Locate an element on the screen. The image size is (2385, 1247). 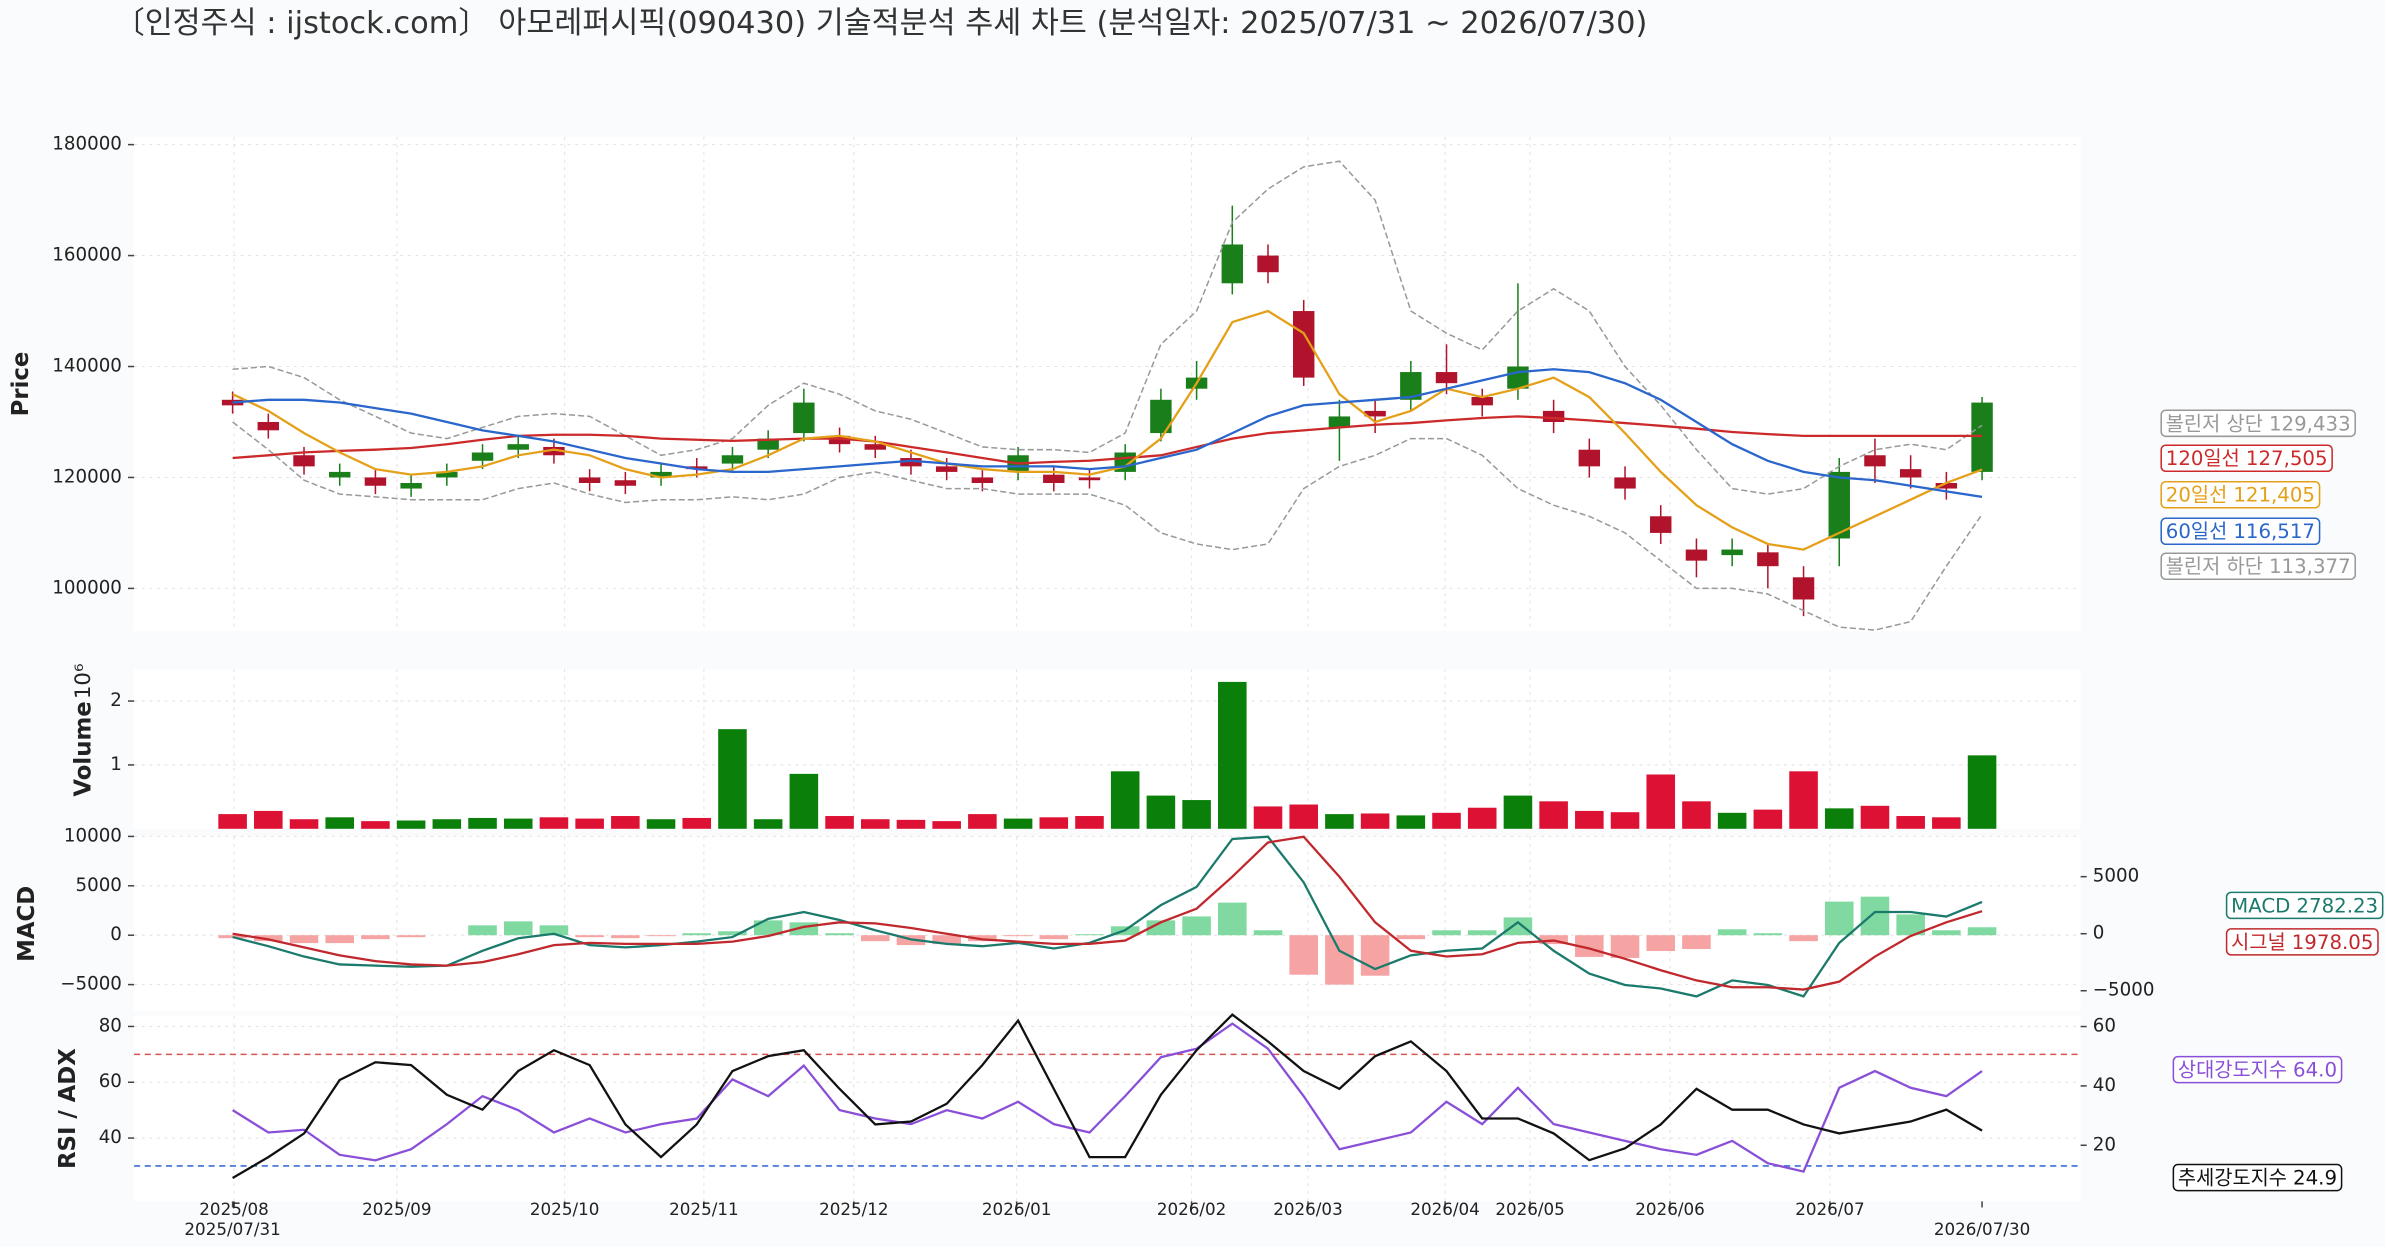
y-axis-label: MACD is located at coordinates (27, 924).